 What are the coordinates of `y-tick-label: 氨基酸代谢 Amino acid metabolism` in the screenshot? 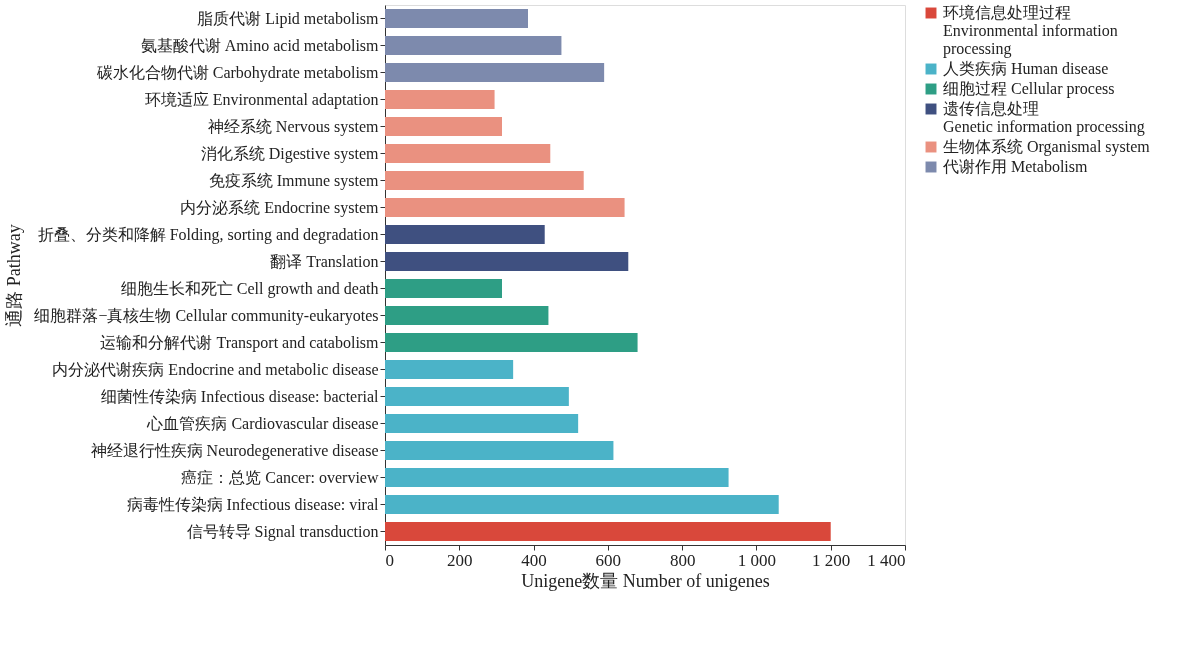 It's located at (260, 45).